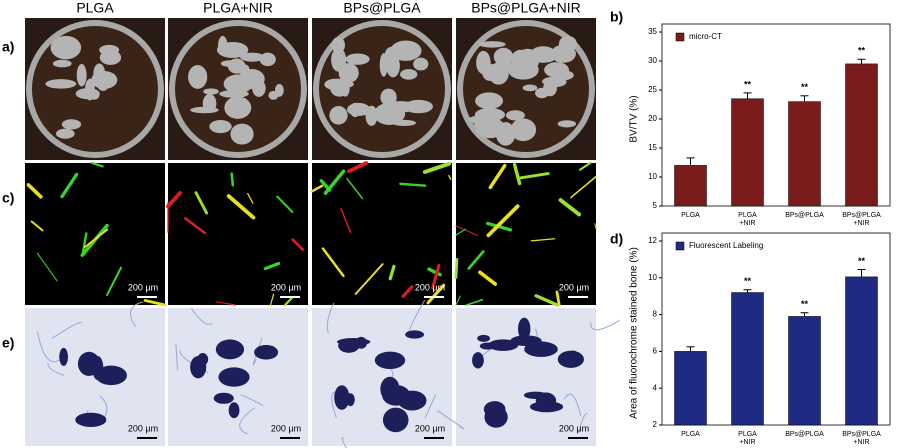 The image size is (900, 448). What do you see at coordinates (526, 8) in the screenshot?
I see `column-header: BPs@PLGA+NIR` at bounding box center [526, 8].